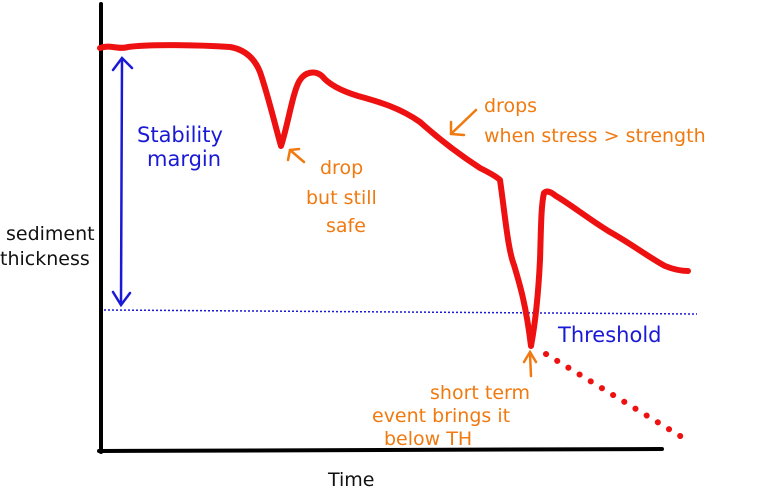  I want to click on drops-when-label-2: when stress > strength, so click(595, 136).